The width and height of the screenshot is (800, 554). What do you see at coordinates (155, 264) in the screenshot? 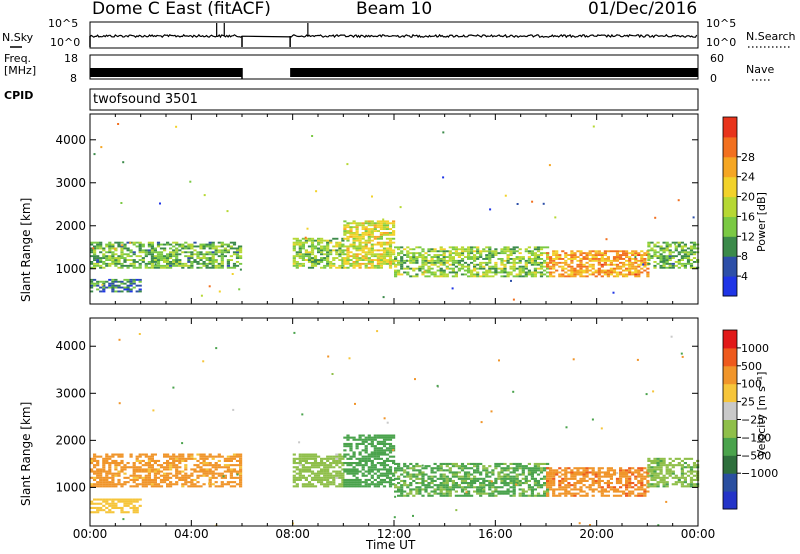
I see `power-scatter-point` at bounding box center [155, 264].